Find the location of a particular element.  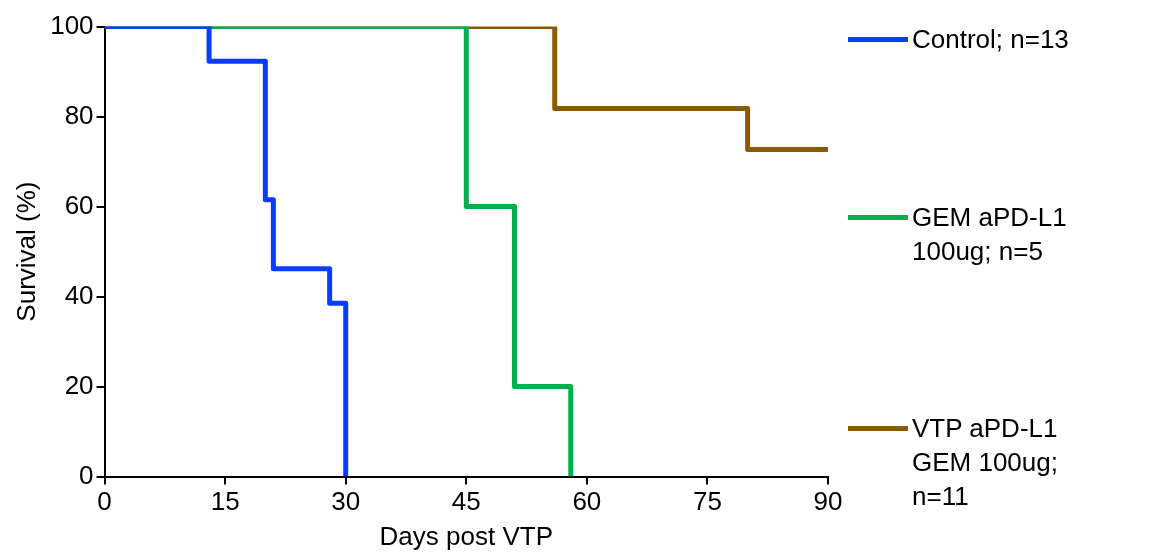

x-tick-label: 90 is located at coordinates (828, 501).